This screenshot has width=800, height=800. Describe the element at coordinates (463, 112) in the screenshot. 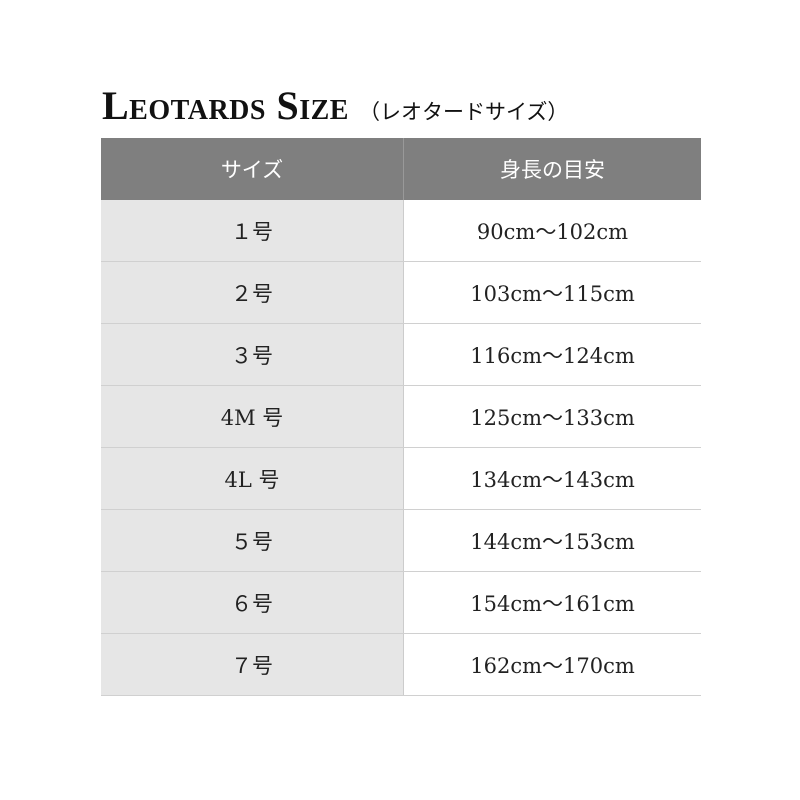

I see `title-sub: （レオタードサイズ）` at that location.